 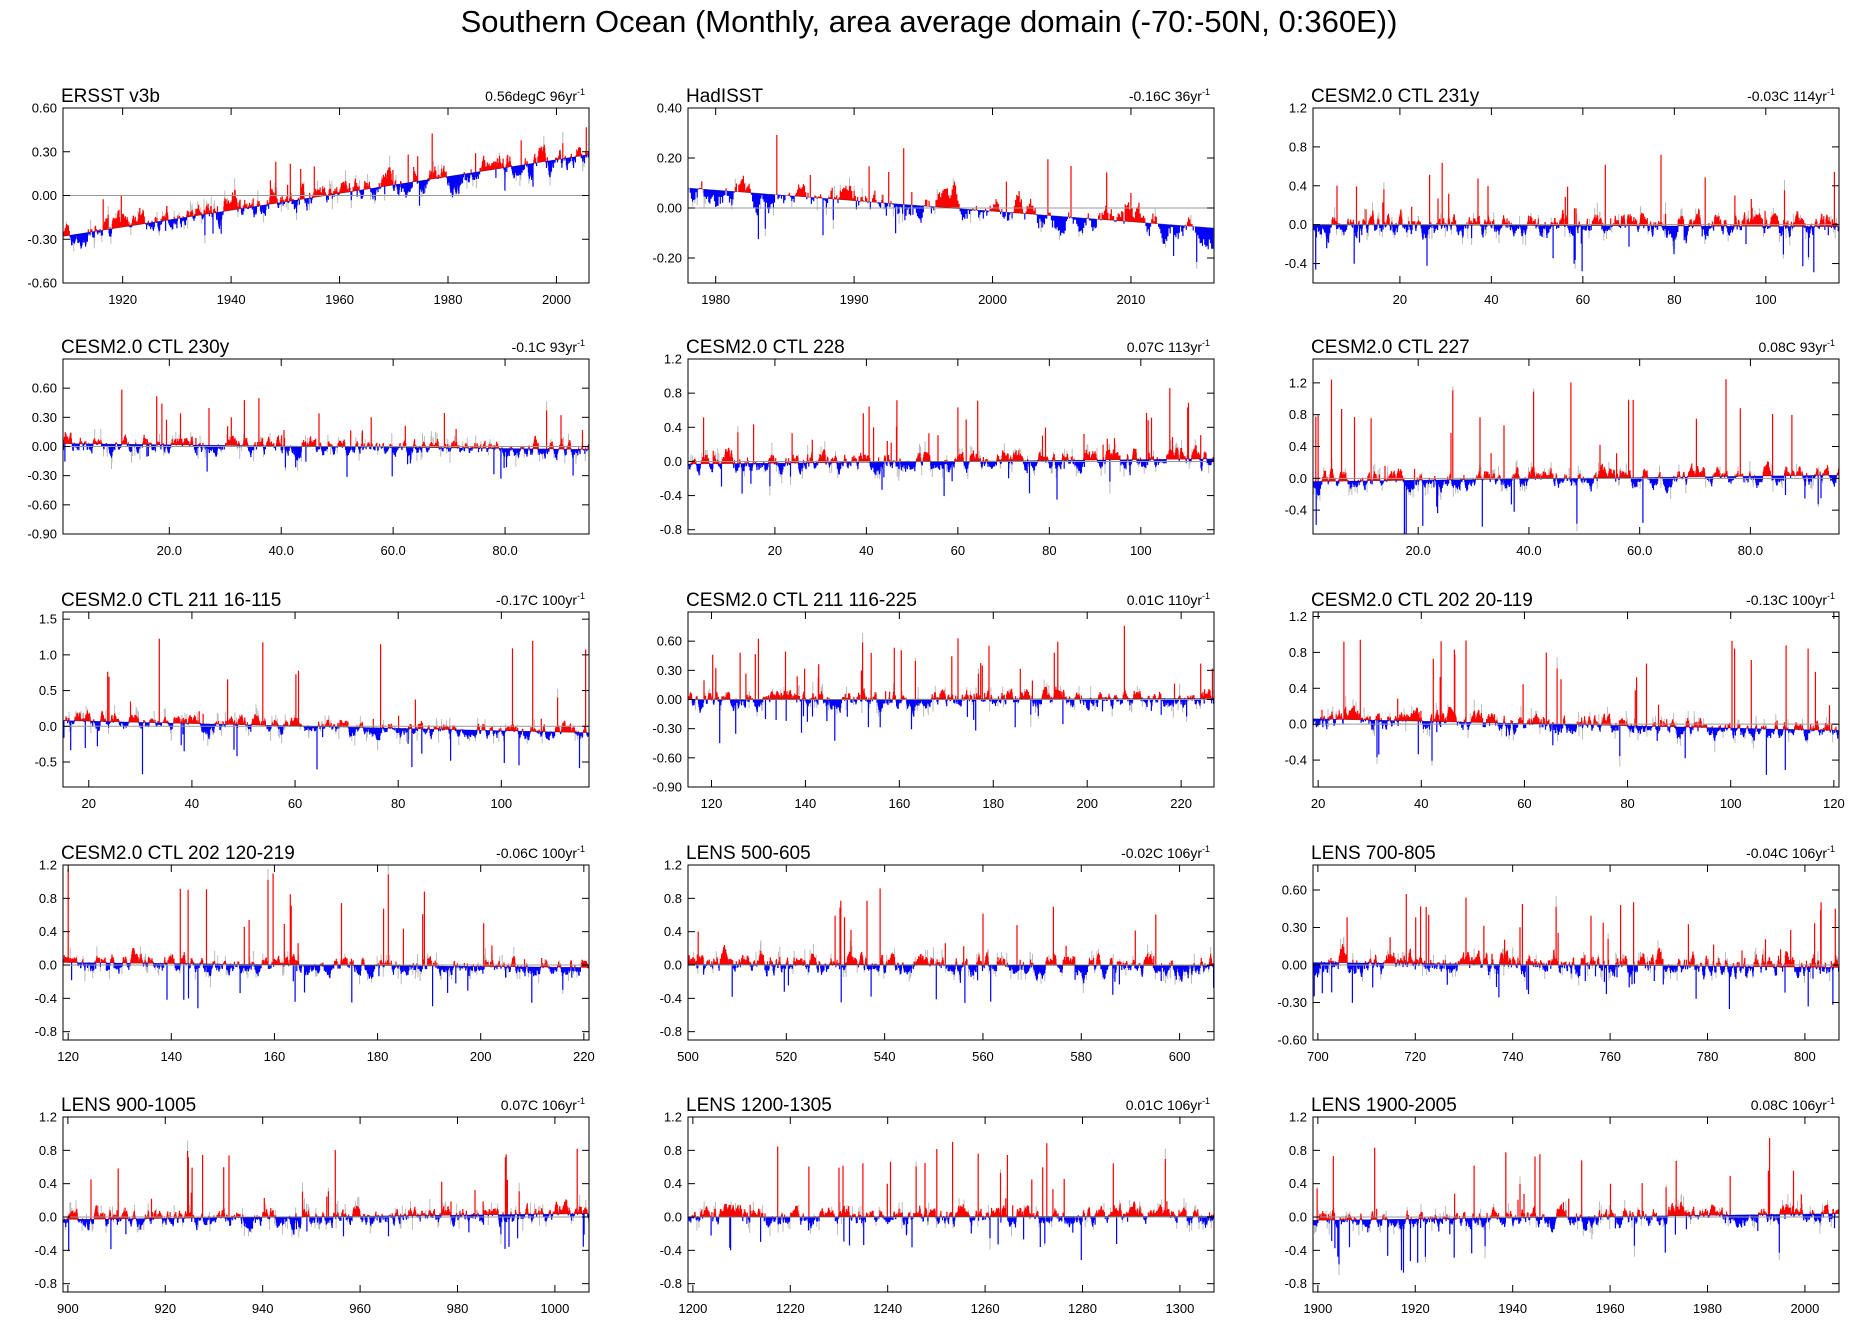 I want to click on x-tick-label: 200, so click(x=481, y=1056).